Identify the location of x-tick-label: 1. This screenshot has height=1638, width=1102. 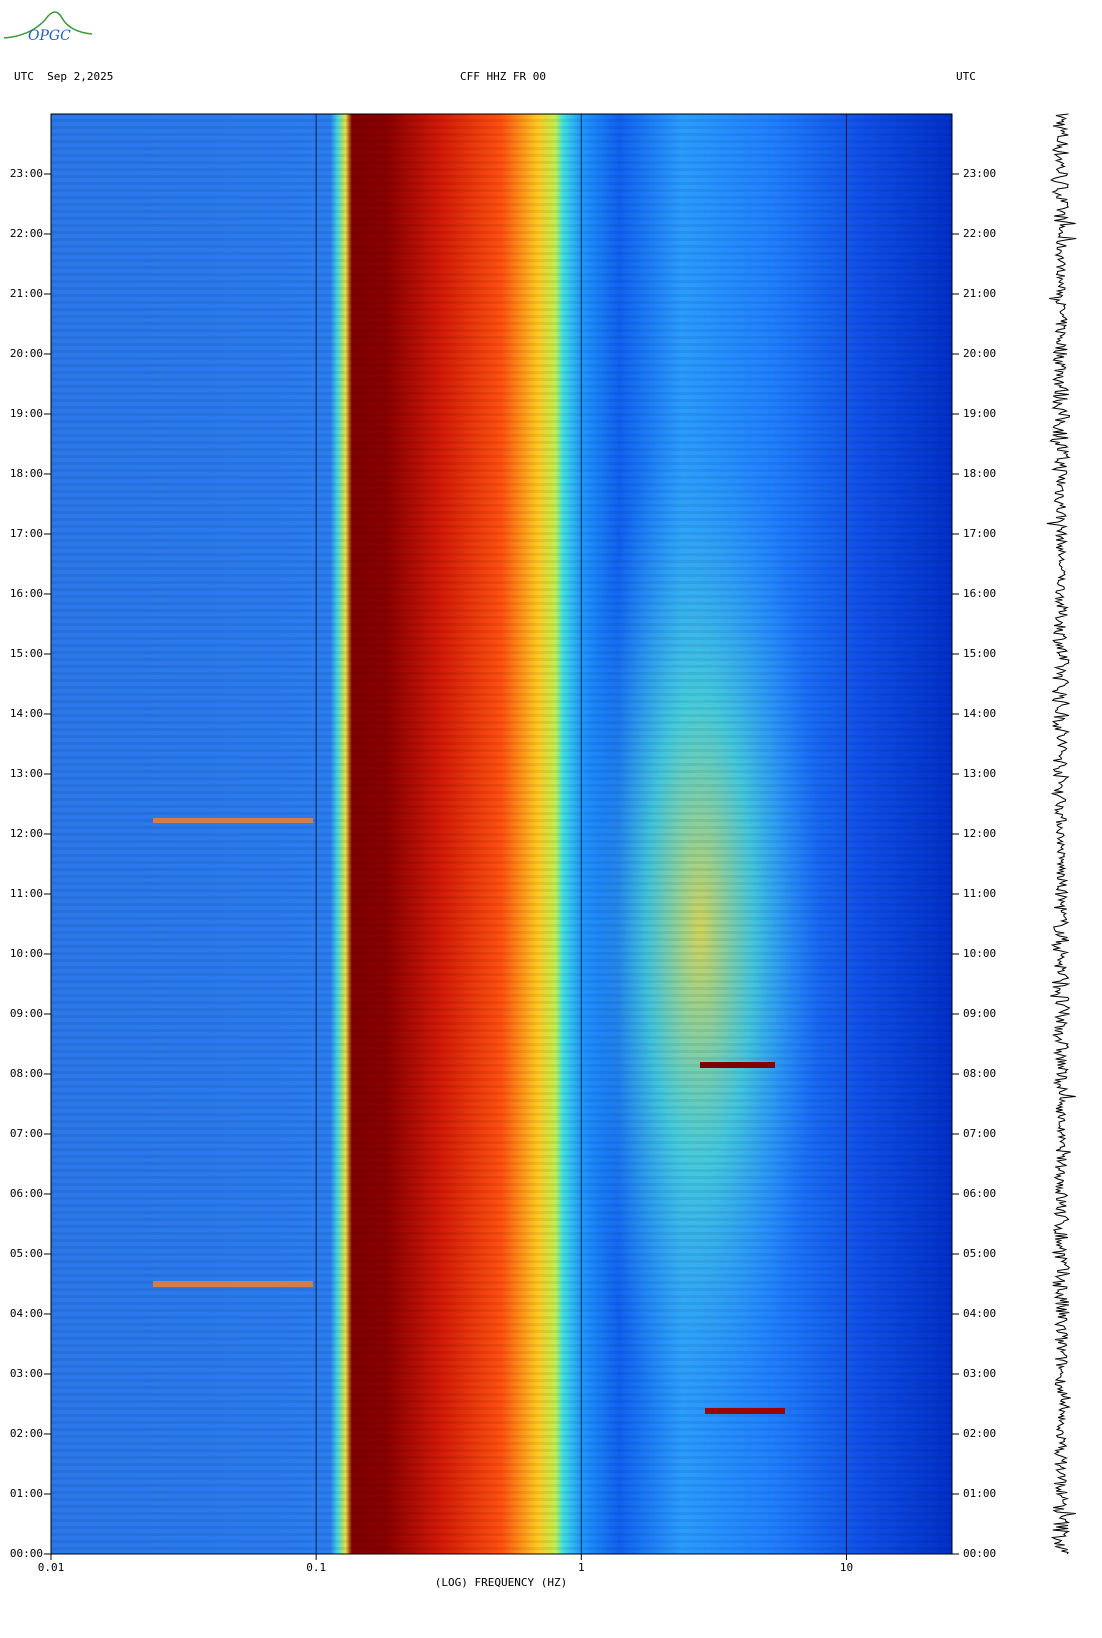
(581, 1567).